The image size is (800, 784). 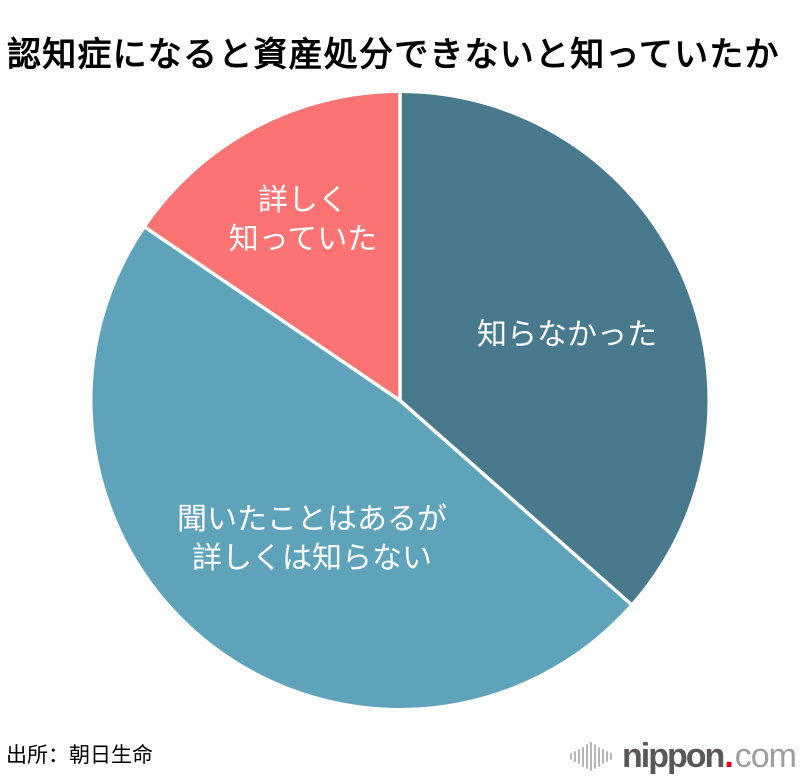 I want to click on slice-label-text: 知らなかった, so click(x=567, y=335).